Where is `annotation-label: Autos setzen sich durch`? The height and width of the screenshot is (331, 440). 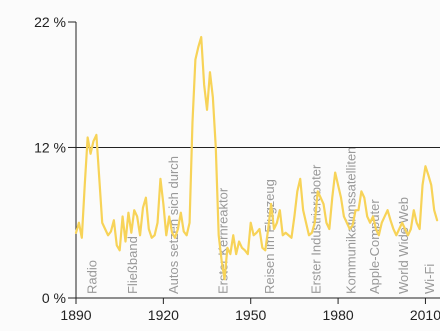
annotation-label: Autos setzen sich durch is located at coordinates (173, 225).